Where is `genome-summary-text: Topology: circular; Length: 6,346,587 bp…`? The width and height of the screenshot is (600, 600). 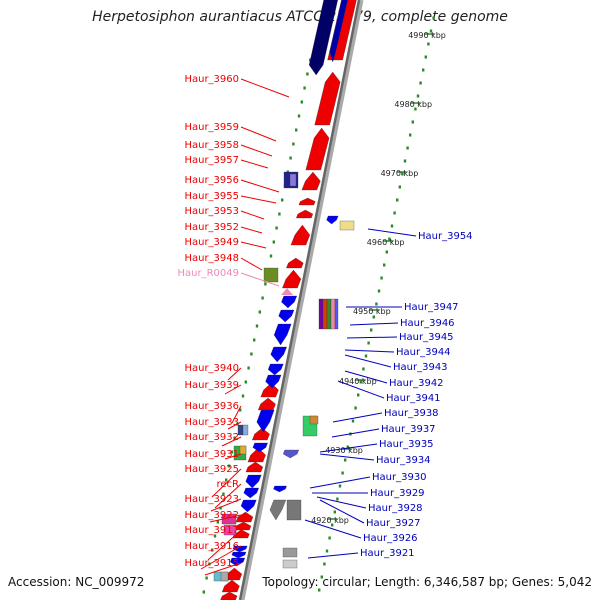 genome-summary-text: Topology: circular; Length: 6,346,587 bp… is located at coordinates (427, 582).